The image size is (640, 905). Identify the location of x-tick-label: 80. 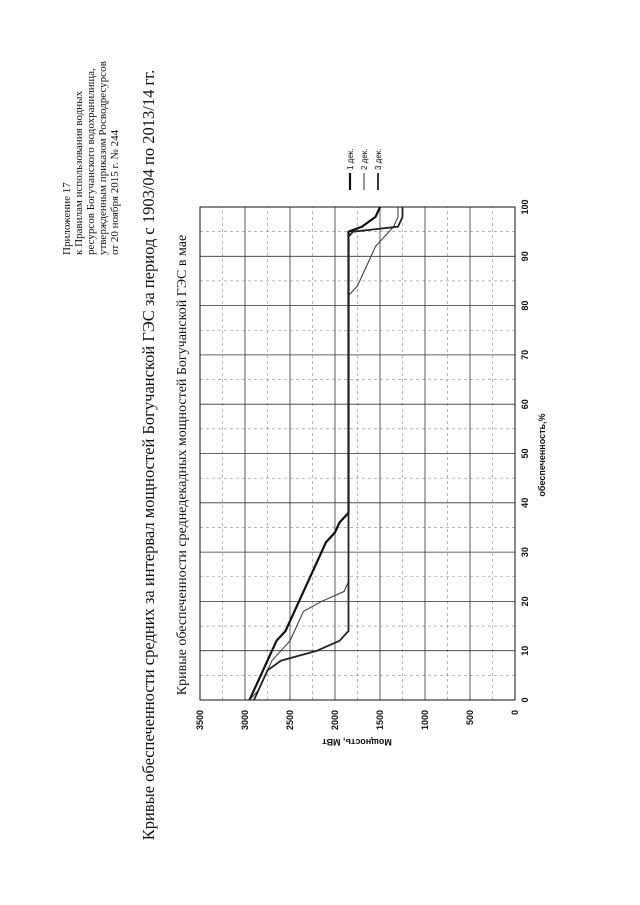
(525, 306).